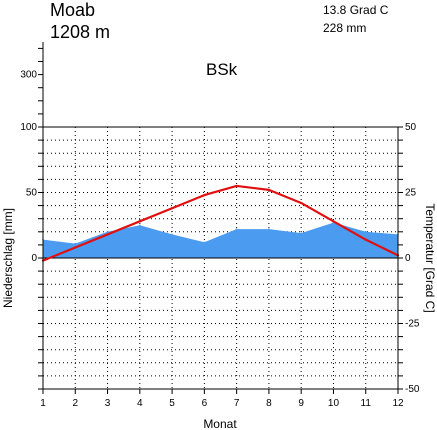 The width and height of the screenshot is (437, 430). What do you see at coordinates (41, 85) in the screenshot?
I see `upper-axis-ticks` at bounding box center [41, 85].